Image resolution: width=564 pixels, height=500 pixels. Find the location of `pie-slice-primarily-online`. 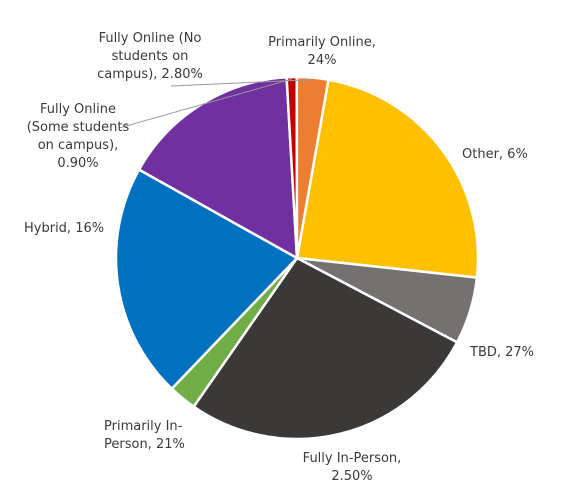

pie-slice-primarily-online is located at coordinates (387, 179).